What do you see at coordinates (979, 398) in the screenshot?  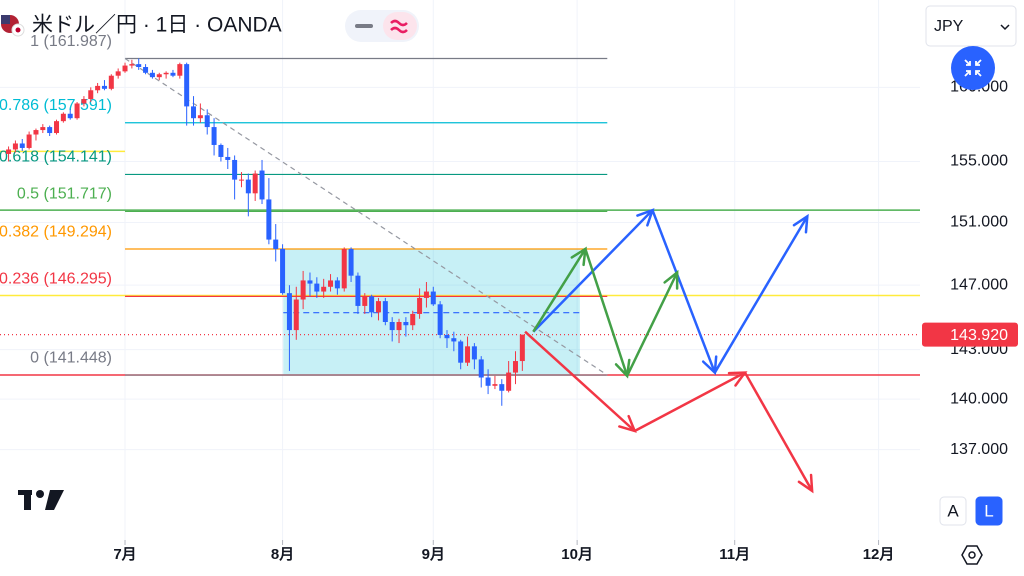 I see `y-tick-label: 140.000` at bounding box center [979, 398].